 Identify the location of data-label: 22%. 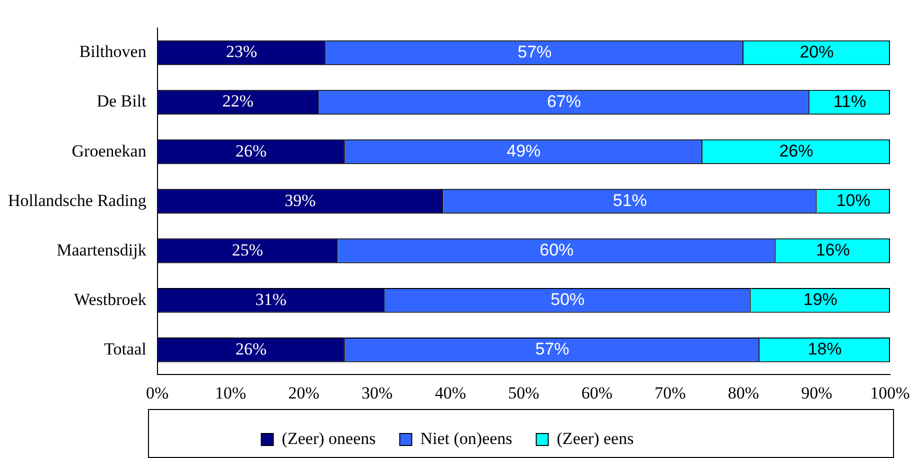
(238, 101).